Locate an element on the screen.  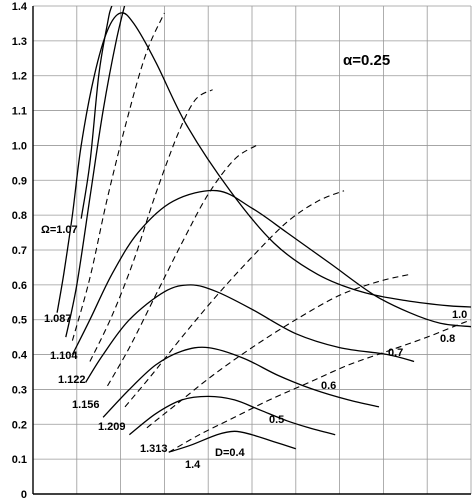
y-tick-label: 0.2 is located at coordinates (19, 425).